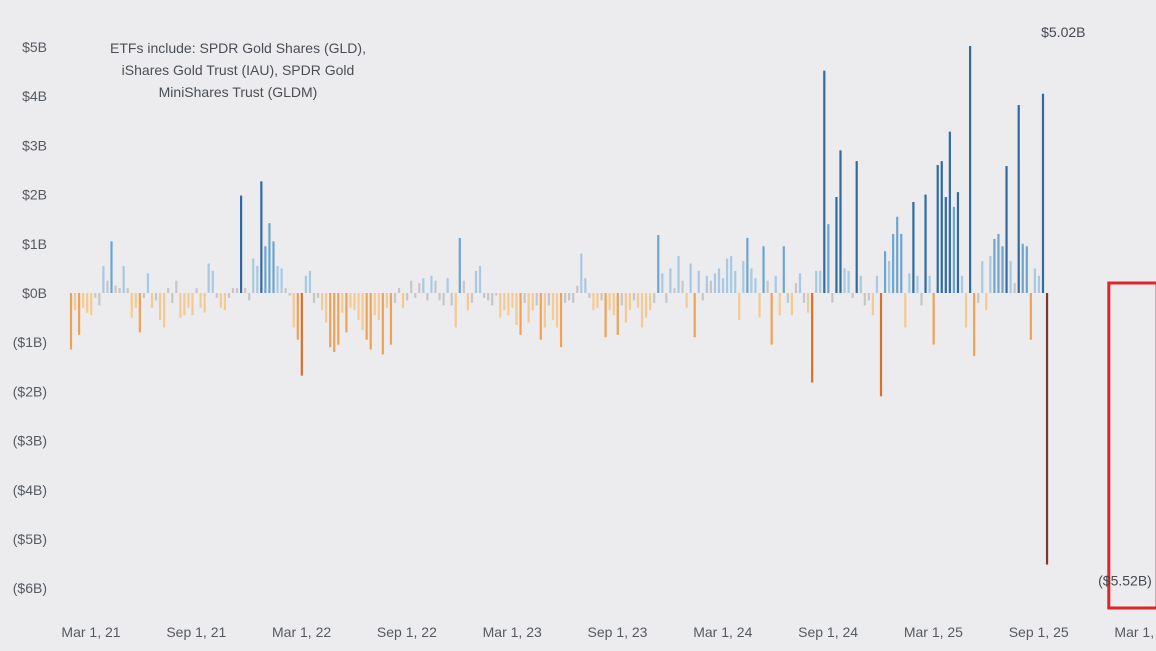 Image resolution: width=1156 pixels, height=651 pixels. I want to click on annotation-line: ETFs include: SPDR Gold Shares (GLD),, so click(238, 48).